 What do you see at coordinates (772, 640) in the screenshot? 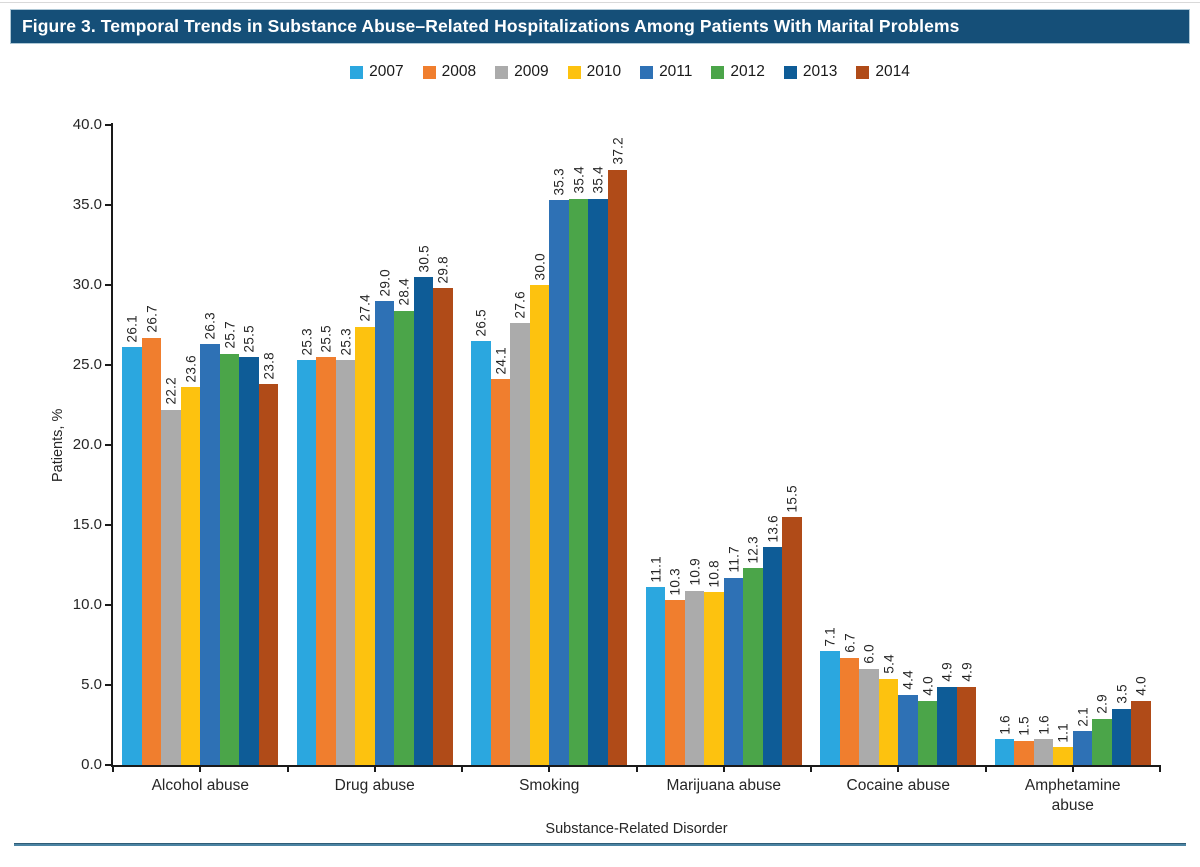
I see `bar: 13.6` at bounding box center [772, 640].